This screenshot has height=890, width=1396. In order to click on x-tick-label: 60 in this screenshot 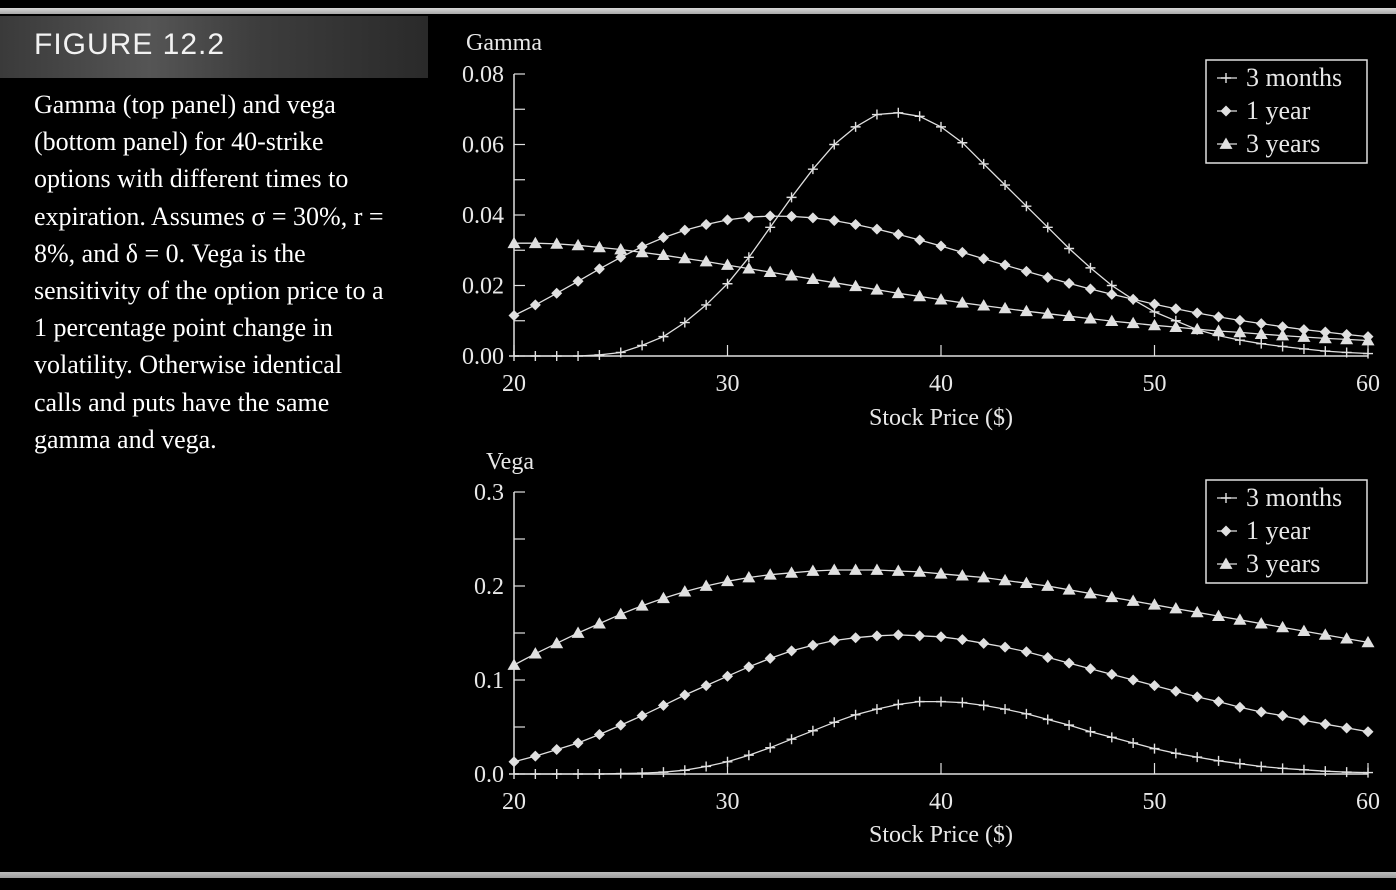, I will do `click(1368, 802)`.